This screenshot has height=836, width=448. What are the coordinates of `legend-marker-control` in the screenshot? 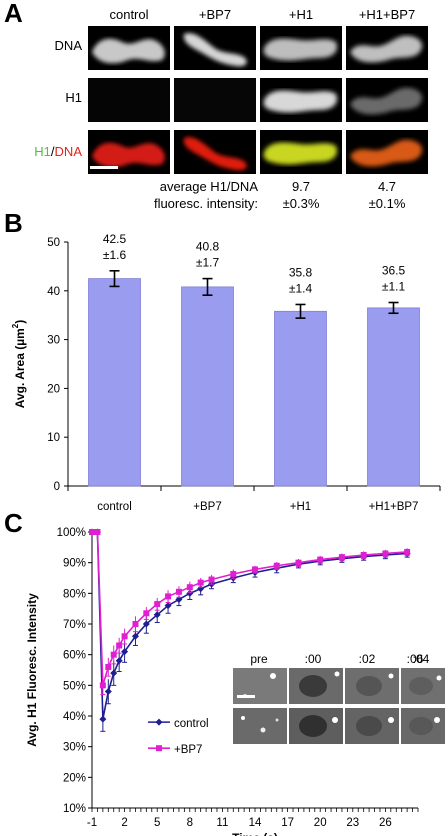 It's located at (159, 722).